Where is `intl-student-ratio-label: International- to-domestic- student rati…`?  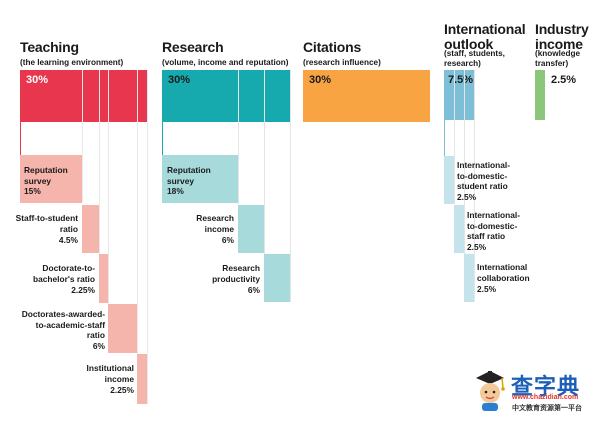 intl-student-ratio-label: International- to-domestic- student rati… is located at coordinates (484, 175).